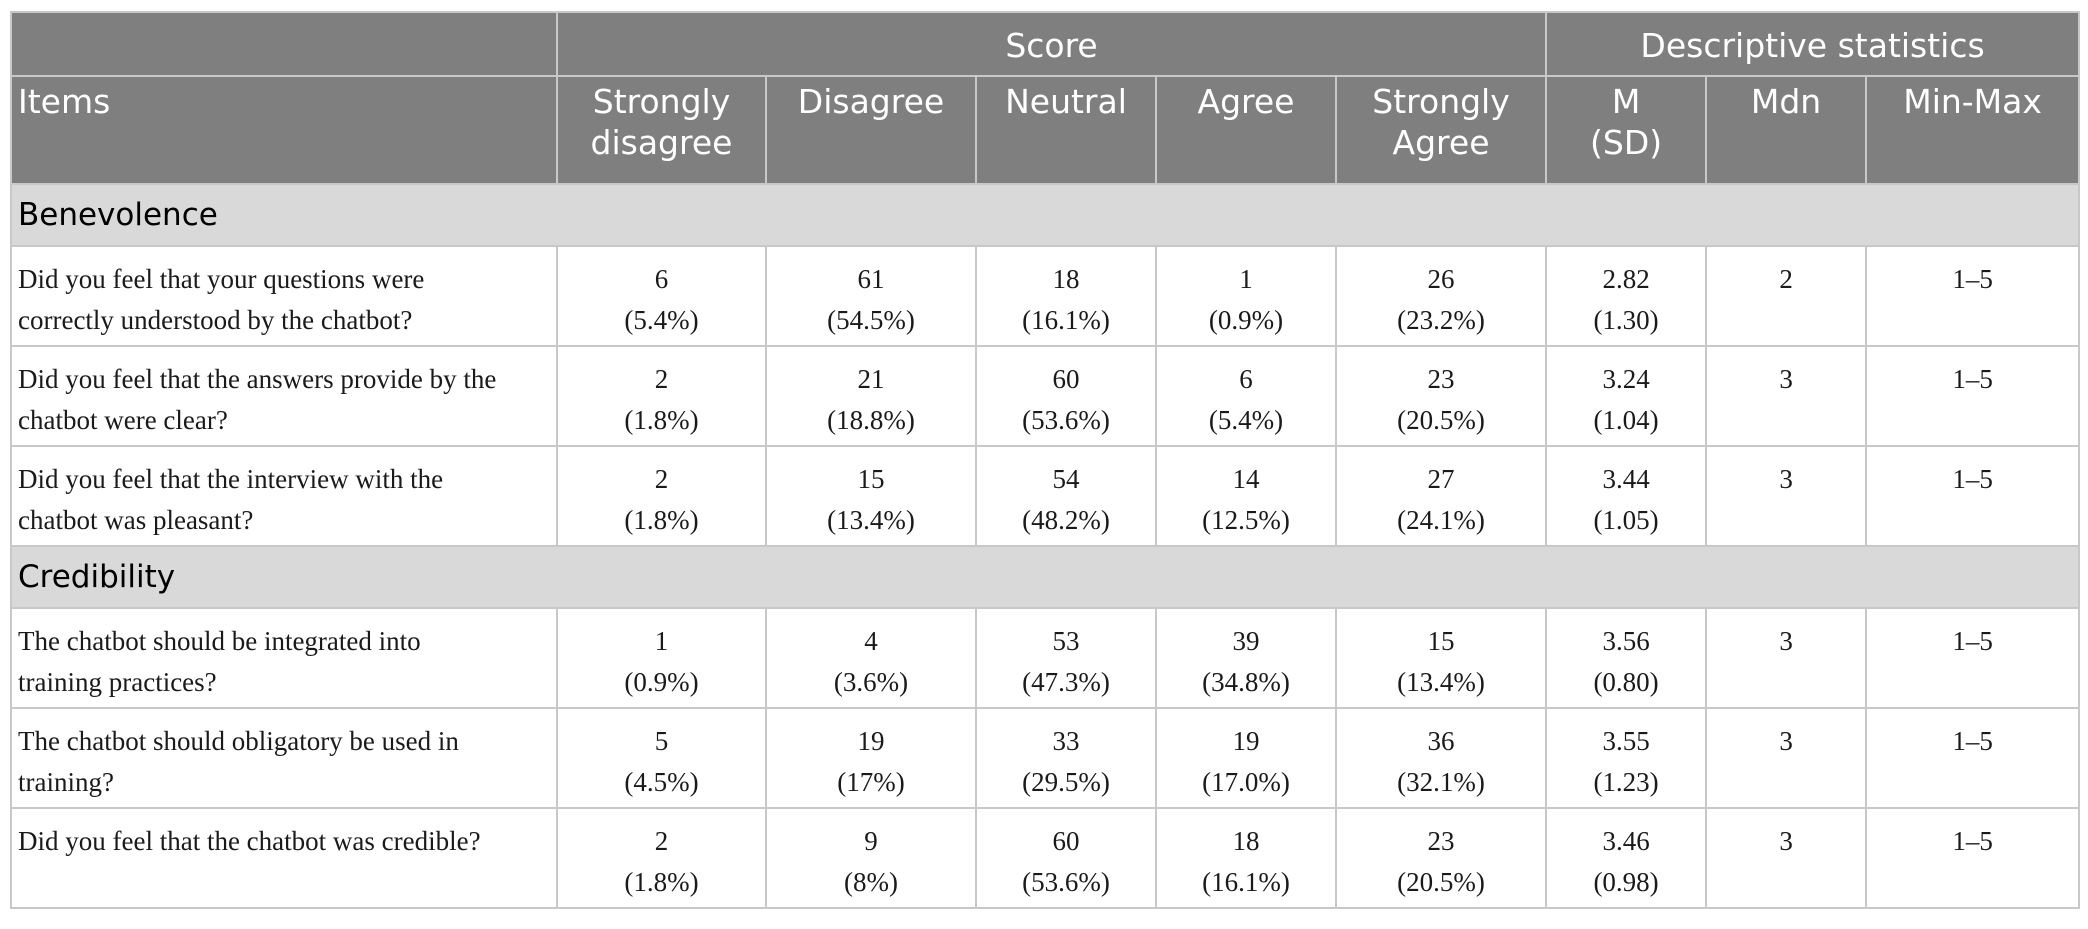  What do you see at coordinates (871, 320) in the screenshot?
I see `cell-secondary: (54.5%)` at bounding box center [871, 320].